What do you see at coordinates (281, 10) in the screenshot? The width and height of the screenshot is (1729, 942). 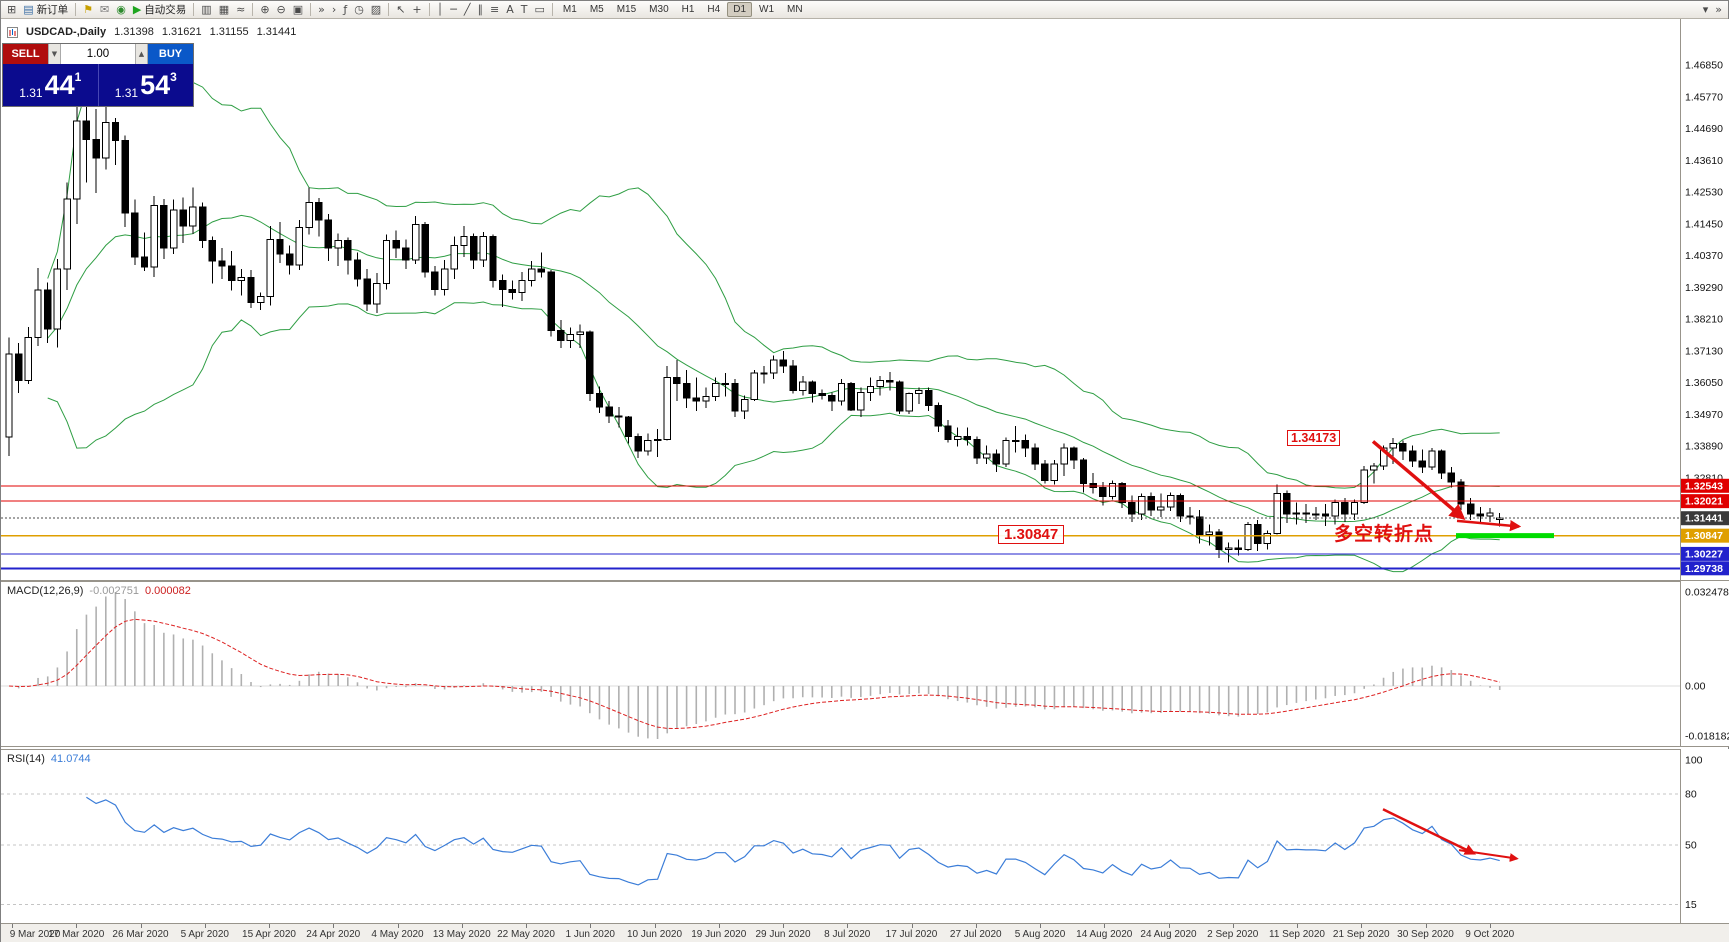 I see `zoom-out-icon: ⊖` at bounding box center [281, 10].